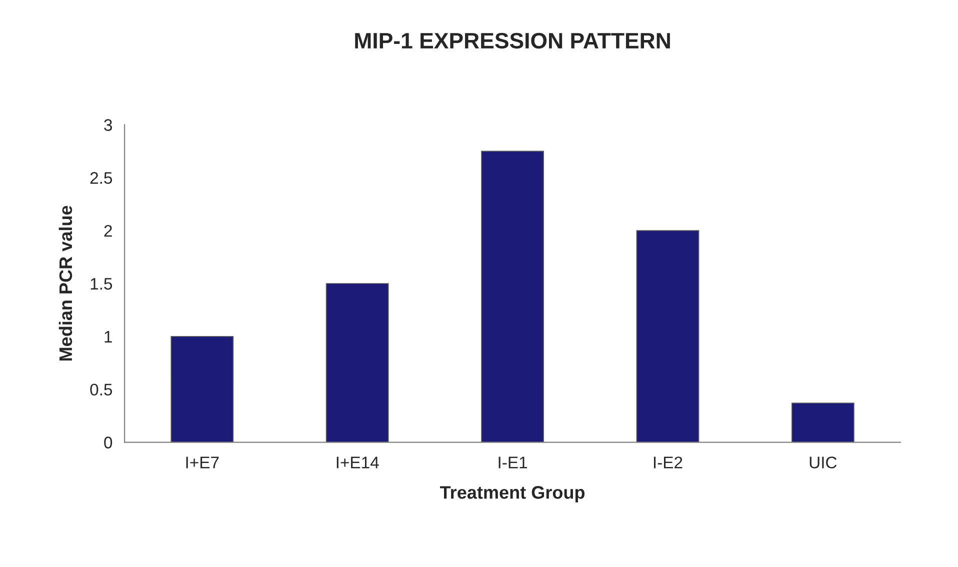 This screenshot has height=567, width=958. Describe the element at coordinates (108, 125) in the screenshot. I see `y-tick-label: 3` at that location.